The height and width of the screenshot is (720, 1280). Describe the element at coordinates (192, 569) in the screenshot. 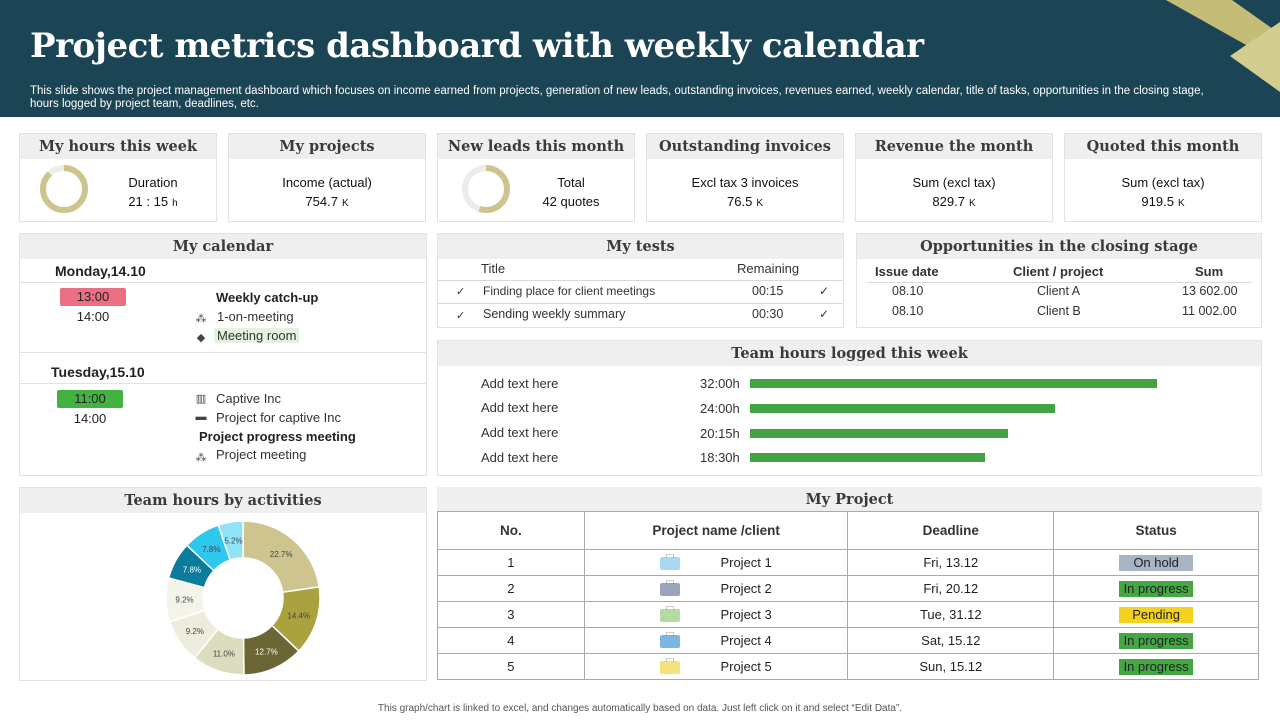

I see `donut-slice-label: 7.8%` at that location.